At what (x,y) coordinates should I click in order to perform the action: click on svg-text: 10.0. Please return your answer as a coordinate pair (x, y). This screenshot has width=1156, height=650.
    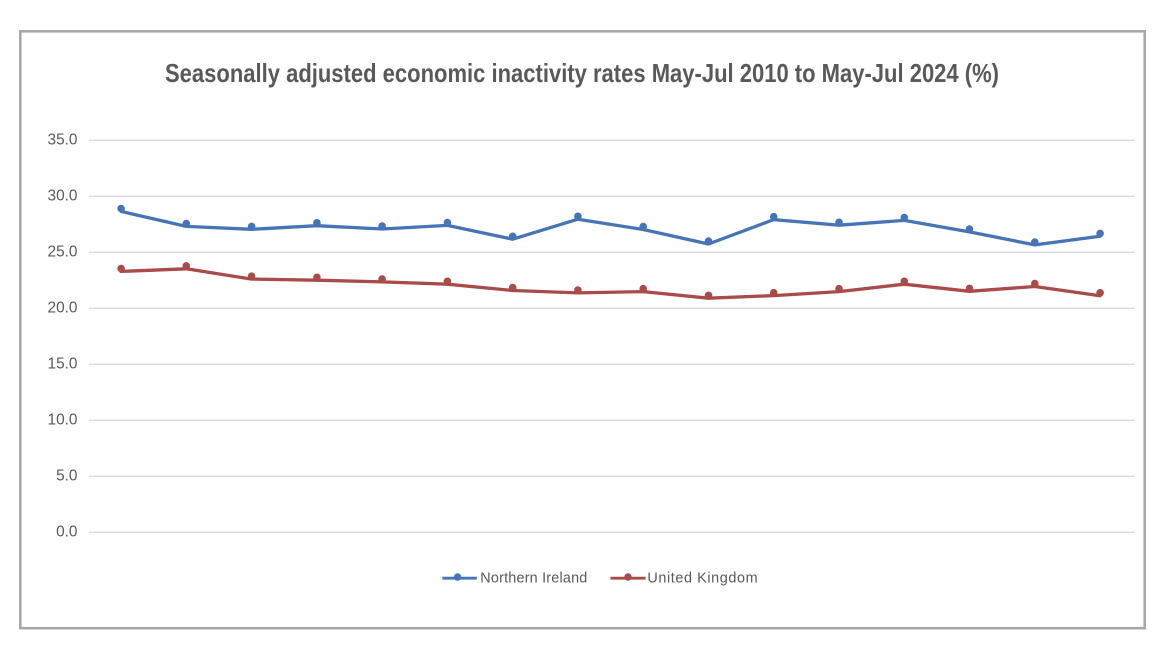
    Looking at the image, I should click on (63, 419).